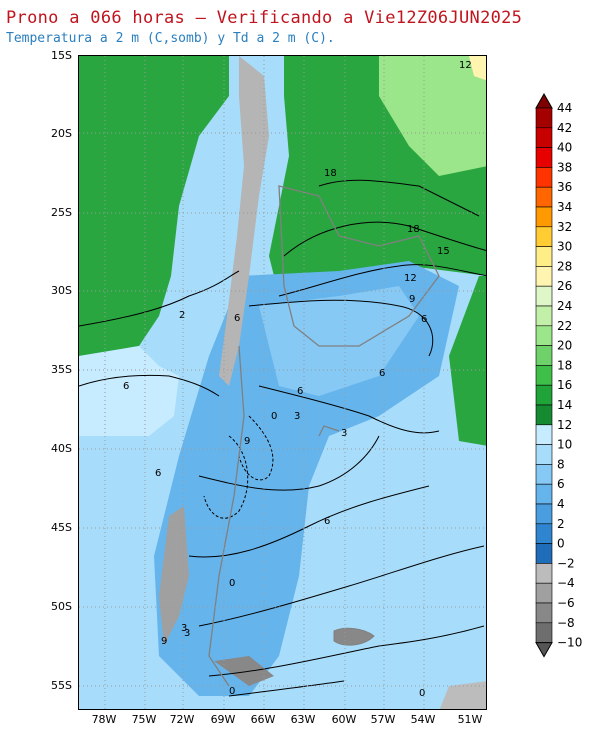 This screenshot has height=750, width=600. What do you see at coordinates (477, 68) in the screenshot?
I see `hot-corner` at bounding box center [477, 68].